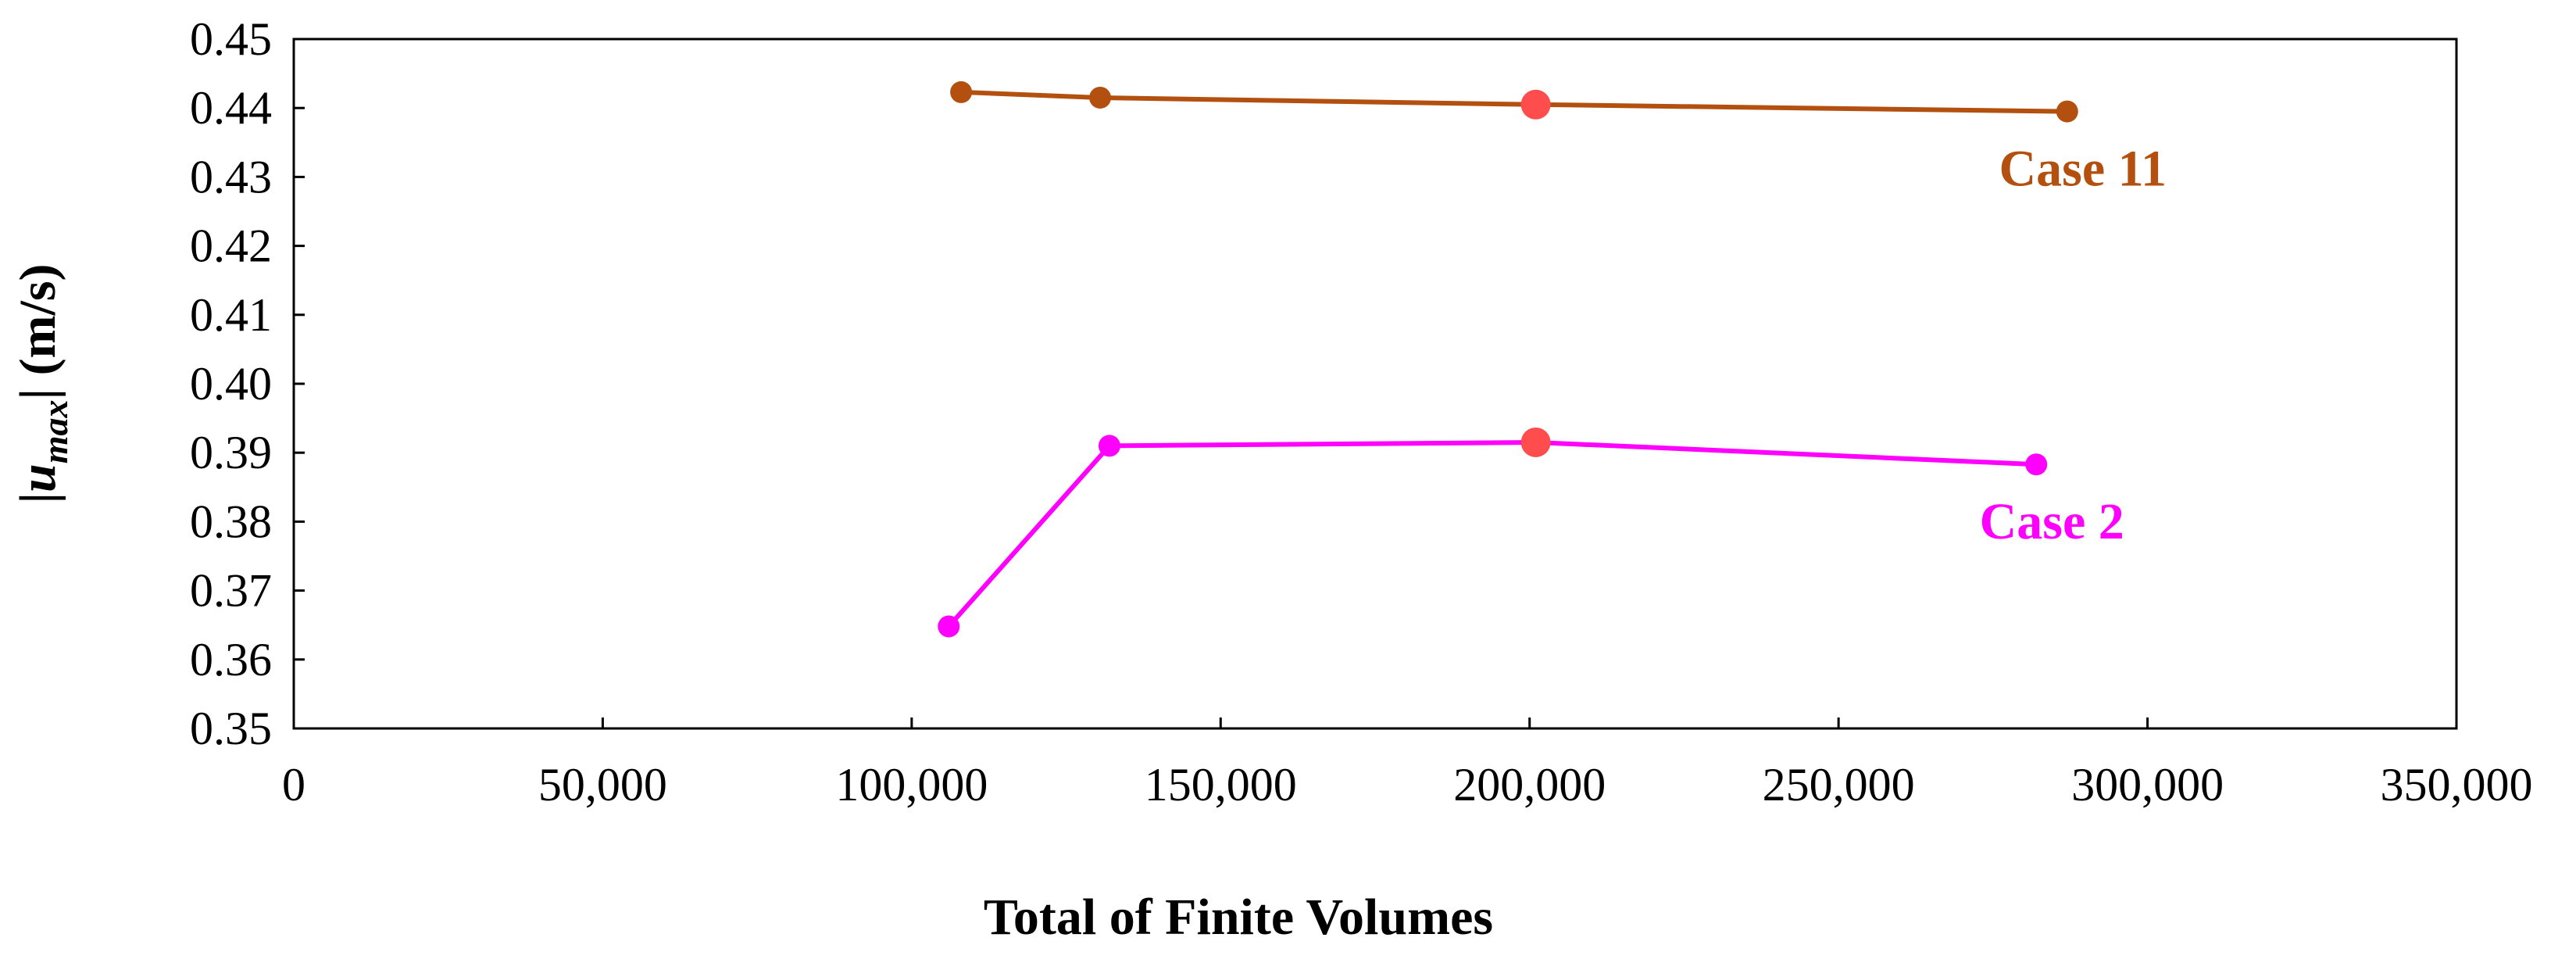 This screenshot has height=959, width=2576. What do you see at coordinates (231, 591) in the screenshot?
I see `y-tick-label: 0.37` at bounding box center [231, 591].